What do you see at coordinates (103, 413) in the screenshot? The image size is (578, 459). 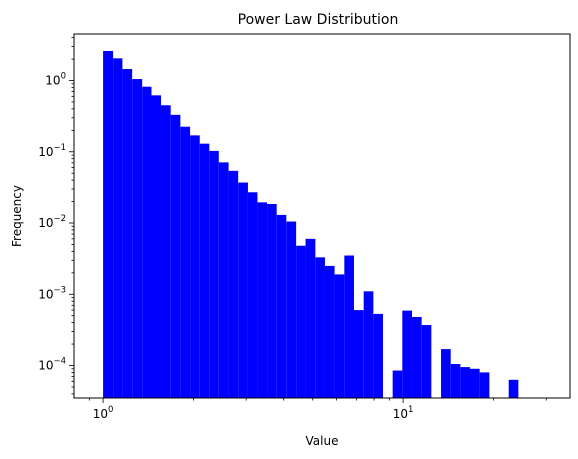 I see `x-tick-label-0: 10⁰` at bounding box center [103, 413].